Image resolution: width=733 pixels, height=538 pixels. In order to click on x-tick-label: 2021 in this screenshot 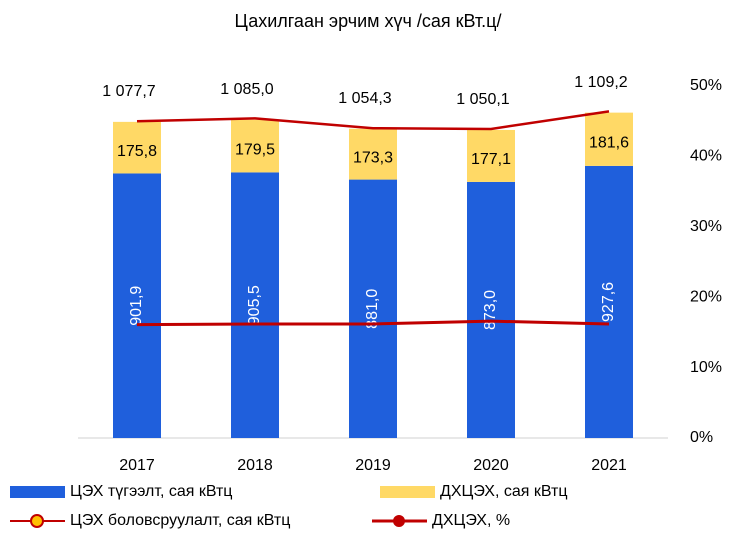, I will do `click(609, 465)`.